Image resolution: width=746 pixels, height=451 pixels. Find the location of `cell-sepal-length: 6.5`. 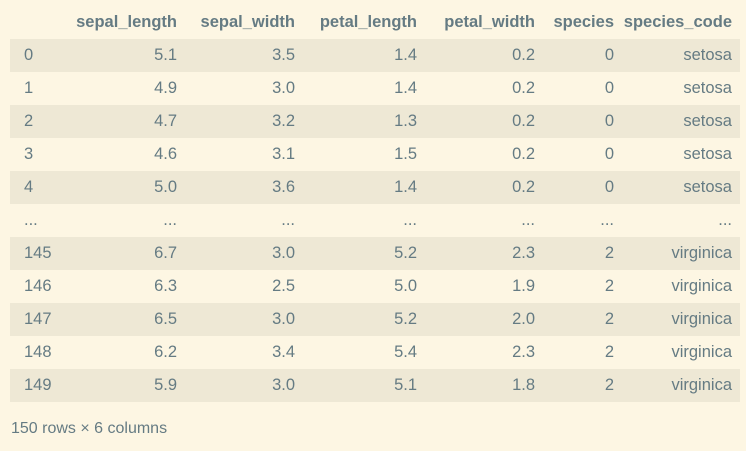

cell-sepal-length: 6.5 is located at coordinates (165, 319).